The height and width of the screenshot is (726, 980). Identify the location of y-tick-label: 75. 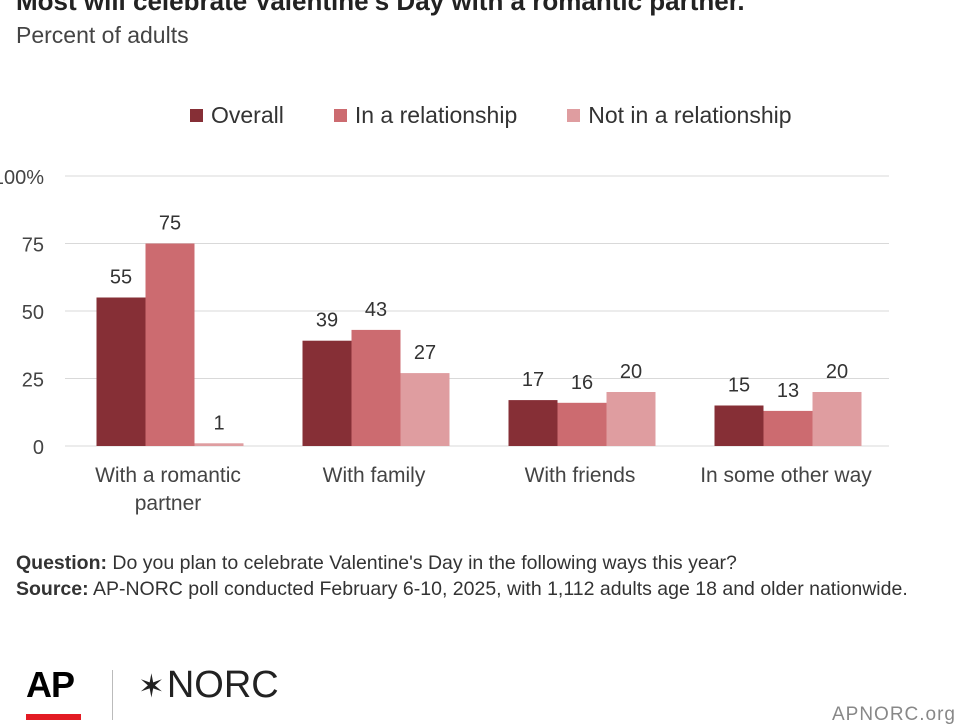
(33, 246).